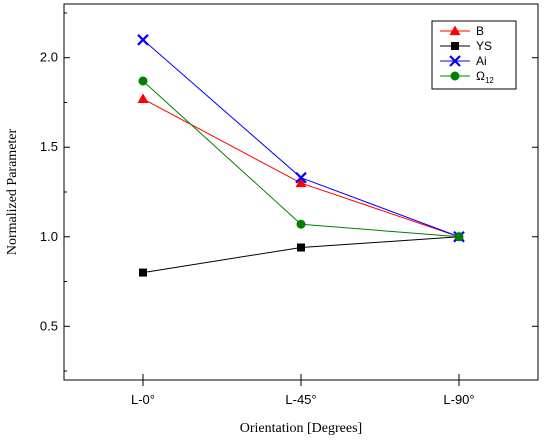  I want to click on legend-entry: Ai, so click(463, 61).